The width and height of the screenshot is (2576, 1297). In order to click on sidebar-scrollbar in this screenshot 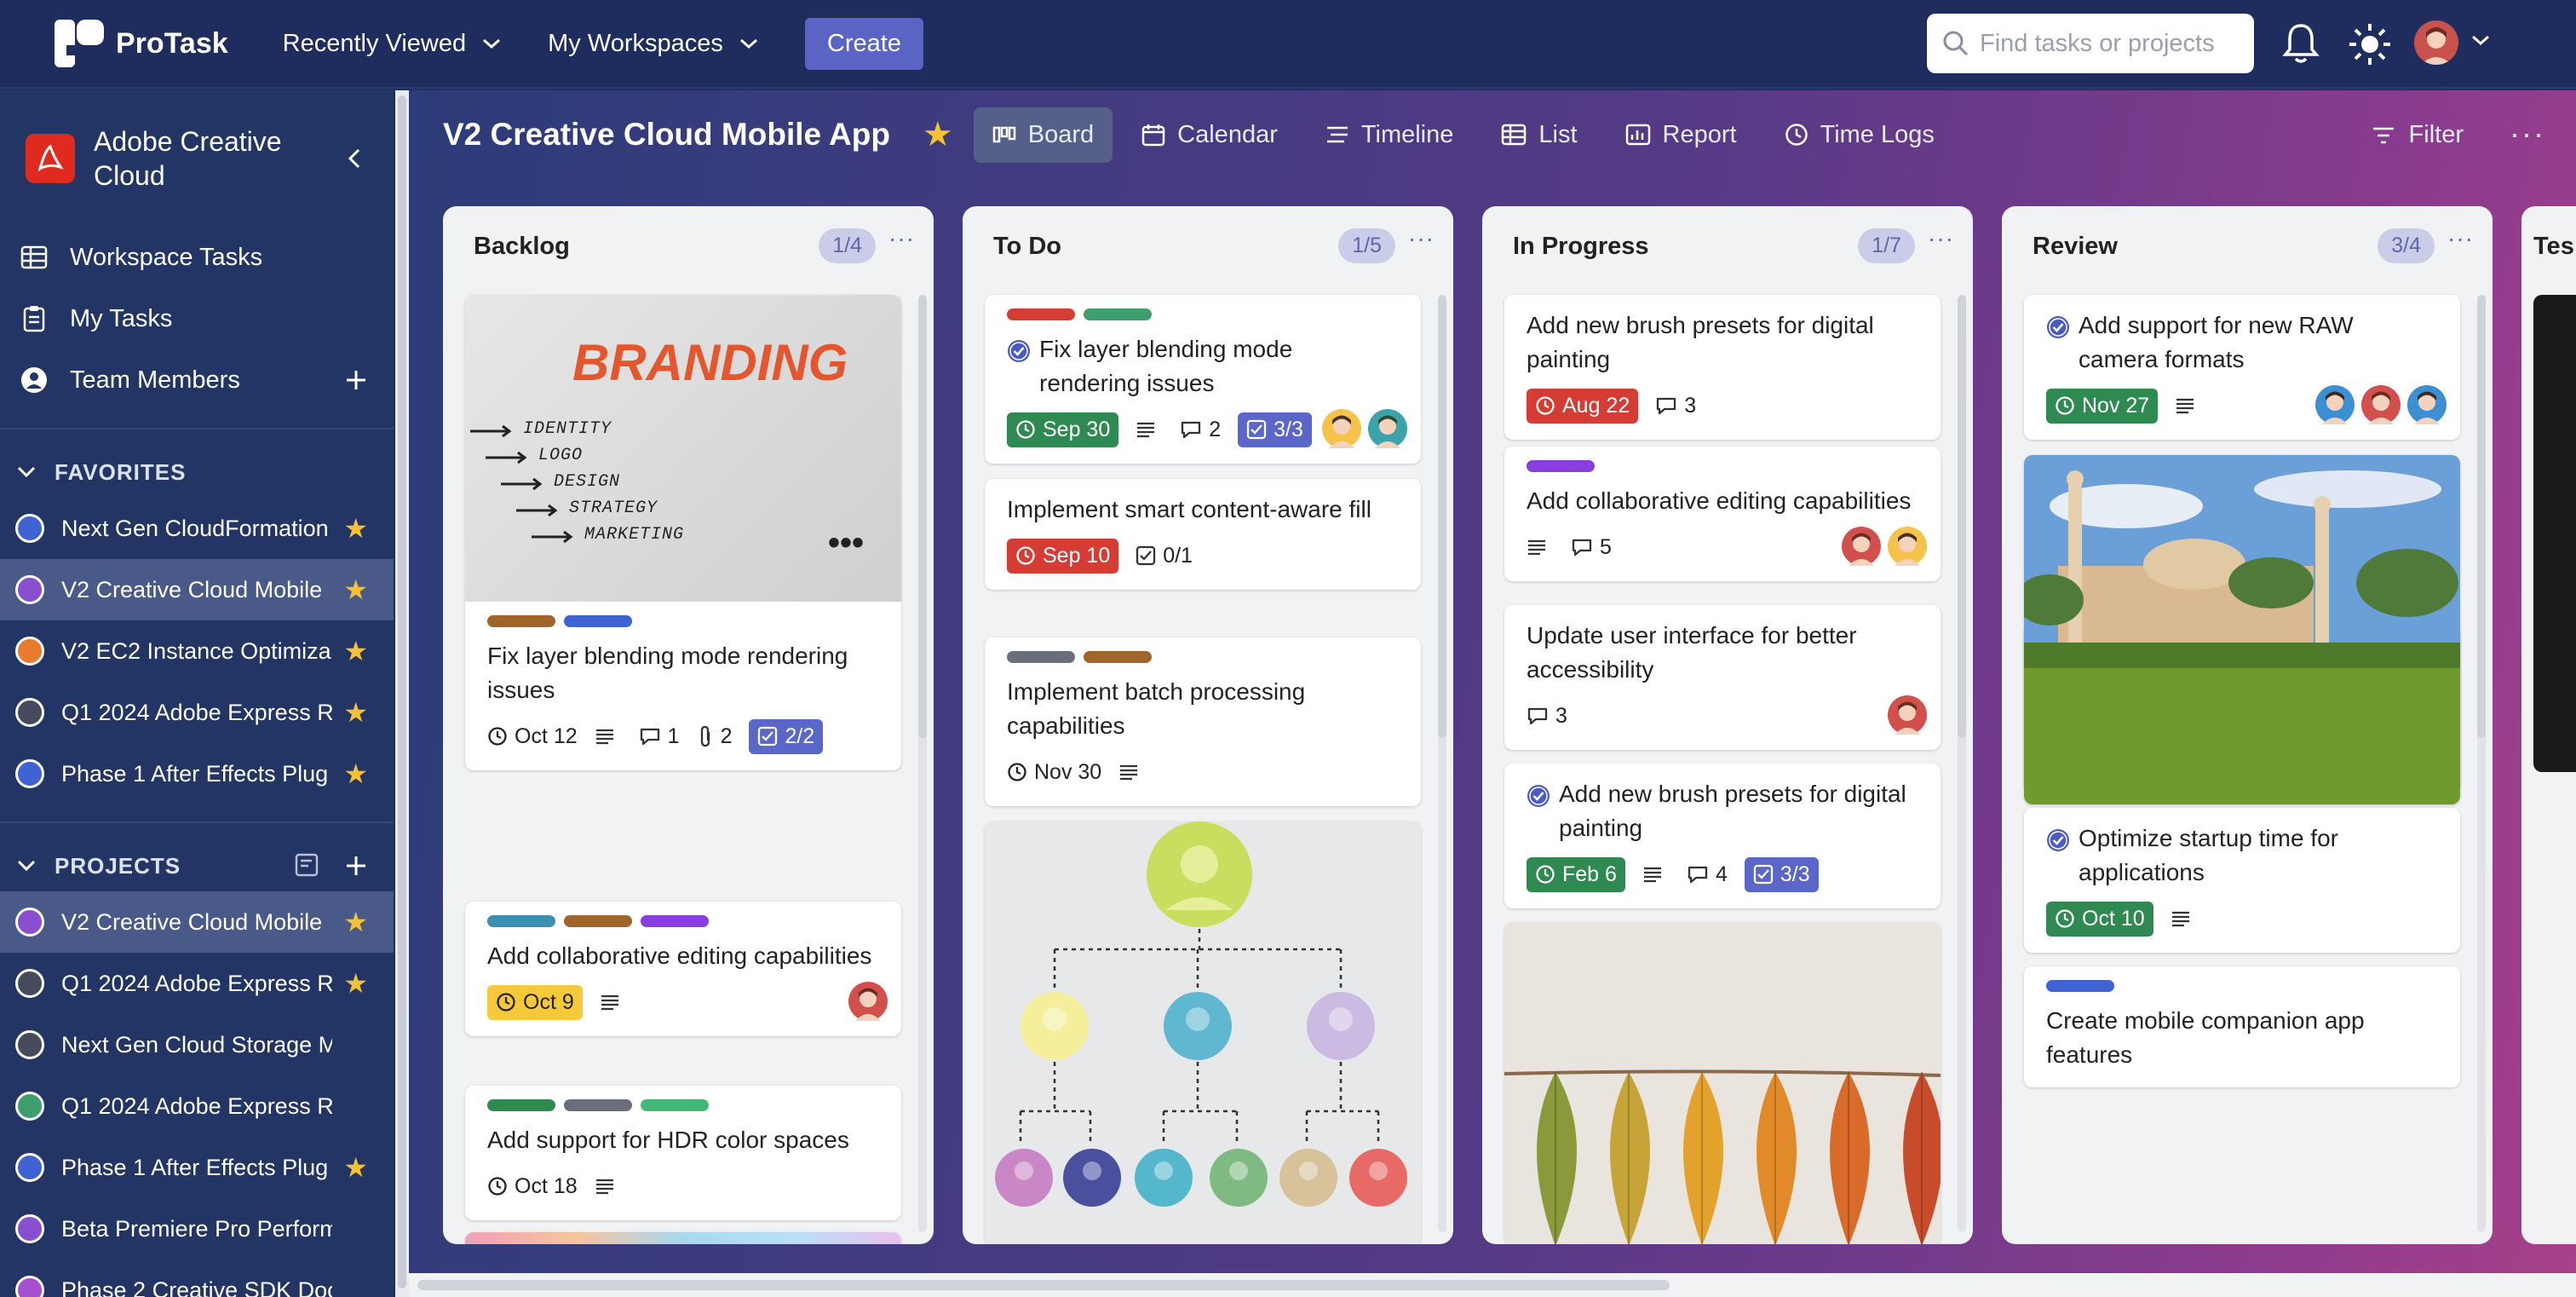, I will do `click(402, 693)`.